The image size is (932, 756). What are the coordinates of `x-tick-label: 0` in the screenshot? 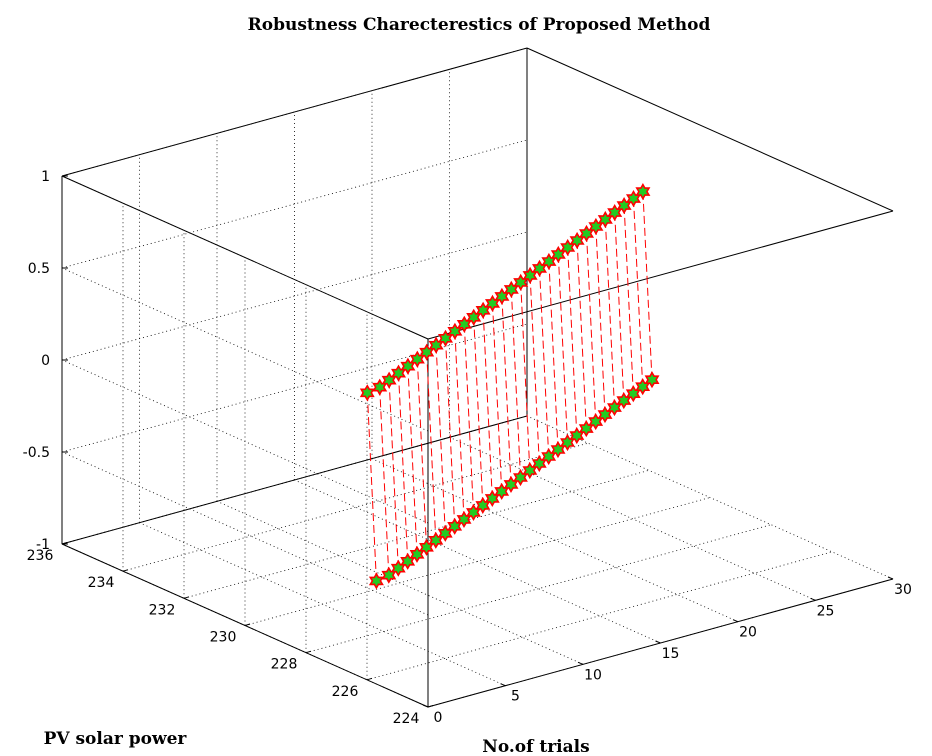 It's located at (438, 718).